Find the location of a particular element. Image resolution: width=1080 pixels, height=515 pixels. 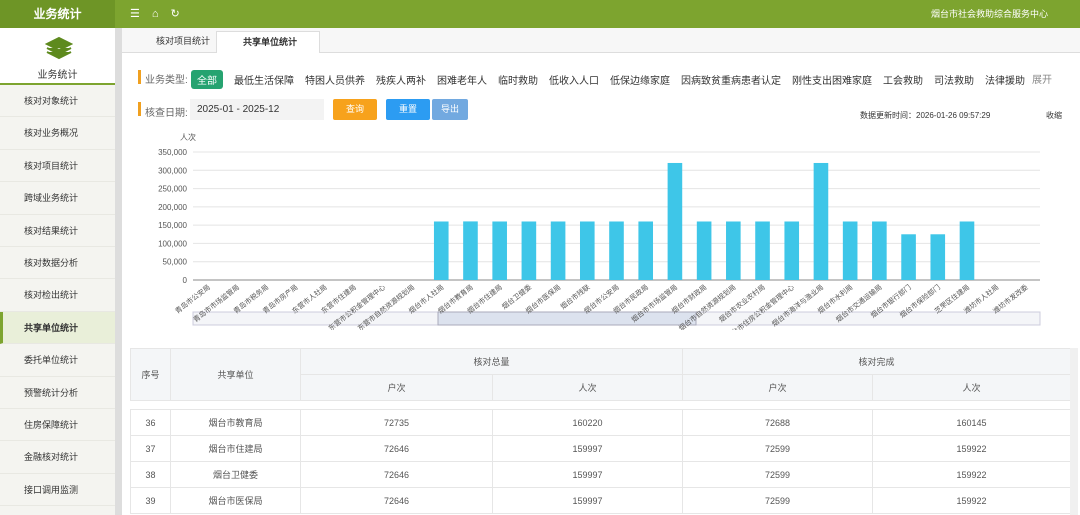

reset-button: 重置 is located at coordinates (408, 109).